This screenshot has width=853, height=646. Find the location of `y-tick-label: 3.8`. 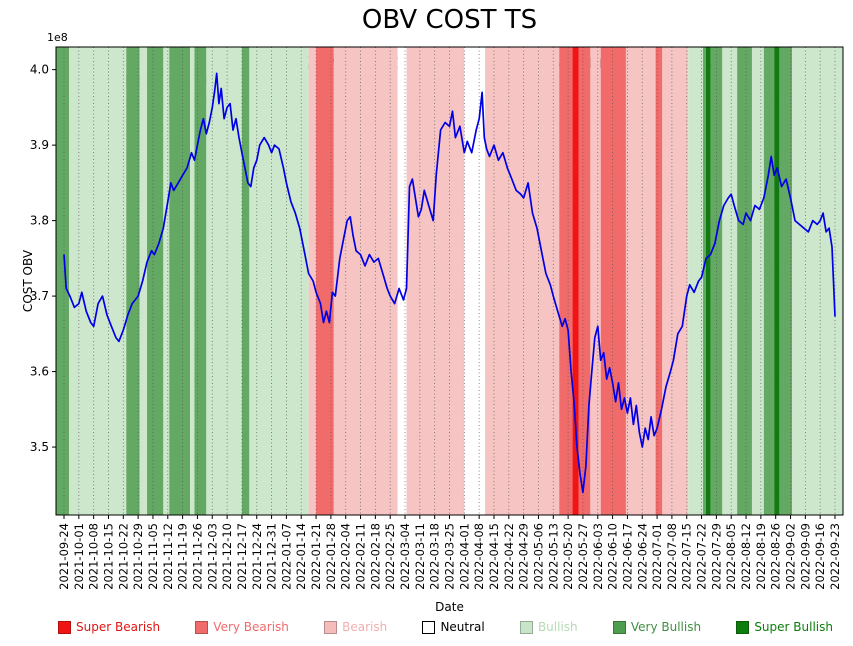

y-tick-label: 3.8 is located at coordinates (39, 221).